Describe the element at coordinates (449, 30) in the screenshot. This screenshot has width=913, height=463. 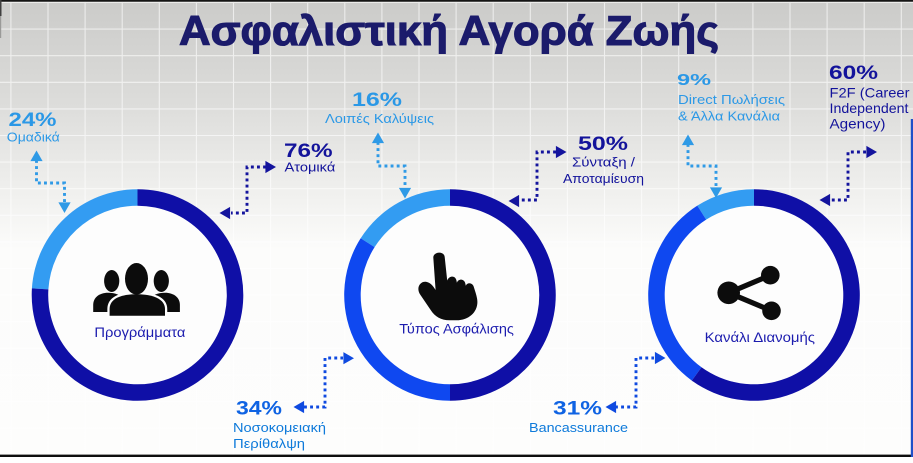
I see `svg-text: Ασφαλιστική Αγορά Ζωής` at that location.